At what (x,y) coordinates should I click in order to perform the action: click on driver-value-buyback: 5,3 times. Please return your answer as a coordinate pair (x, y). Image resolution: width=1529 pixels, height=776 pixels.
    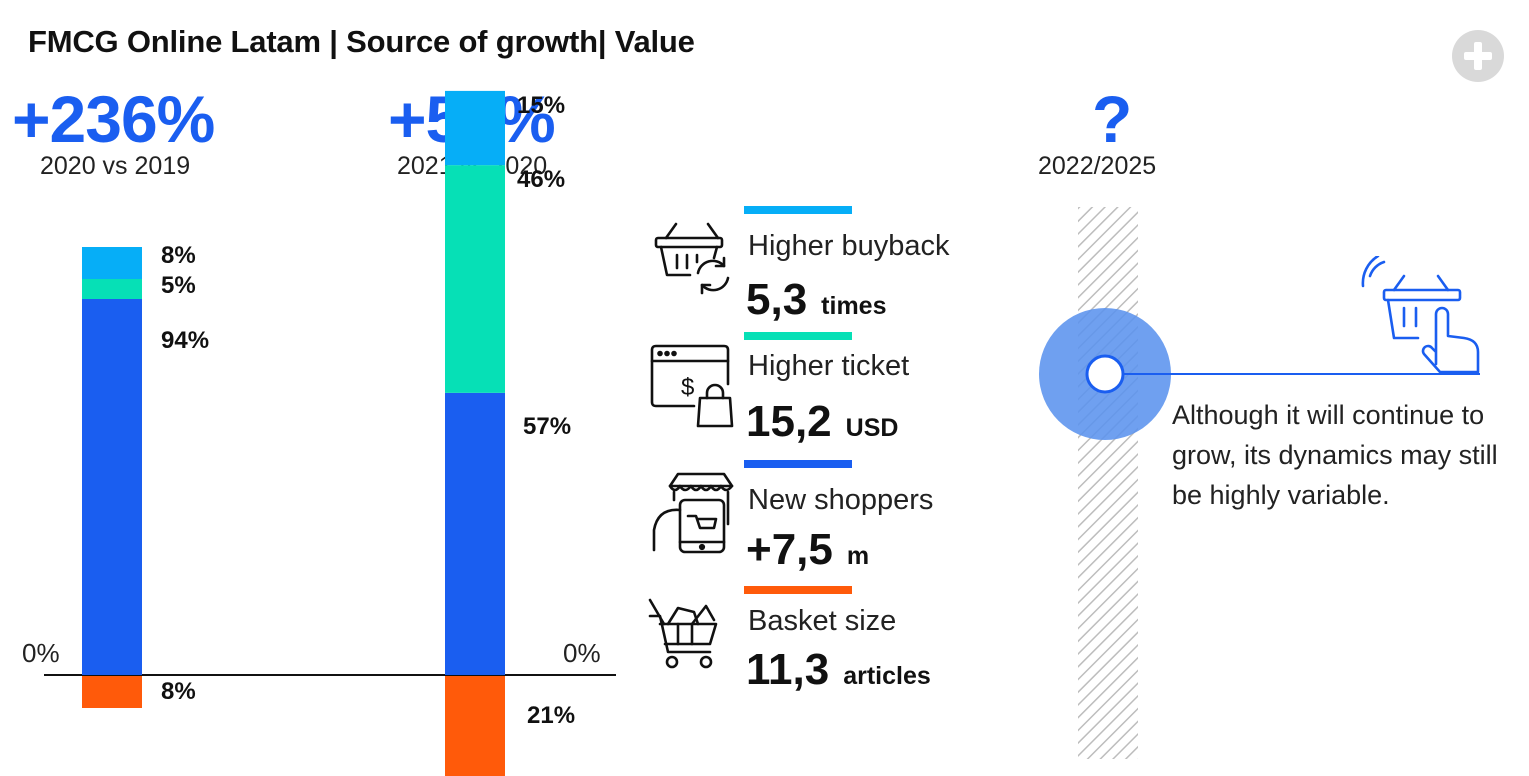
    Looking at the image, I should click on (816, 300).